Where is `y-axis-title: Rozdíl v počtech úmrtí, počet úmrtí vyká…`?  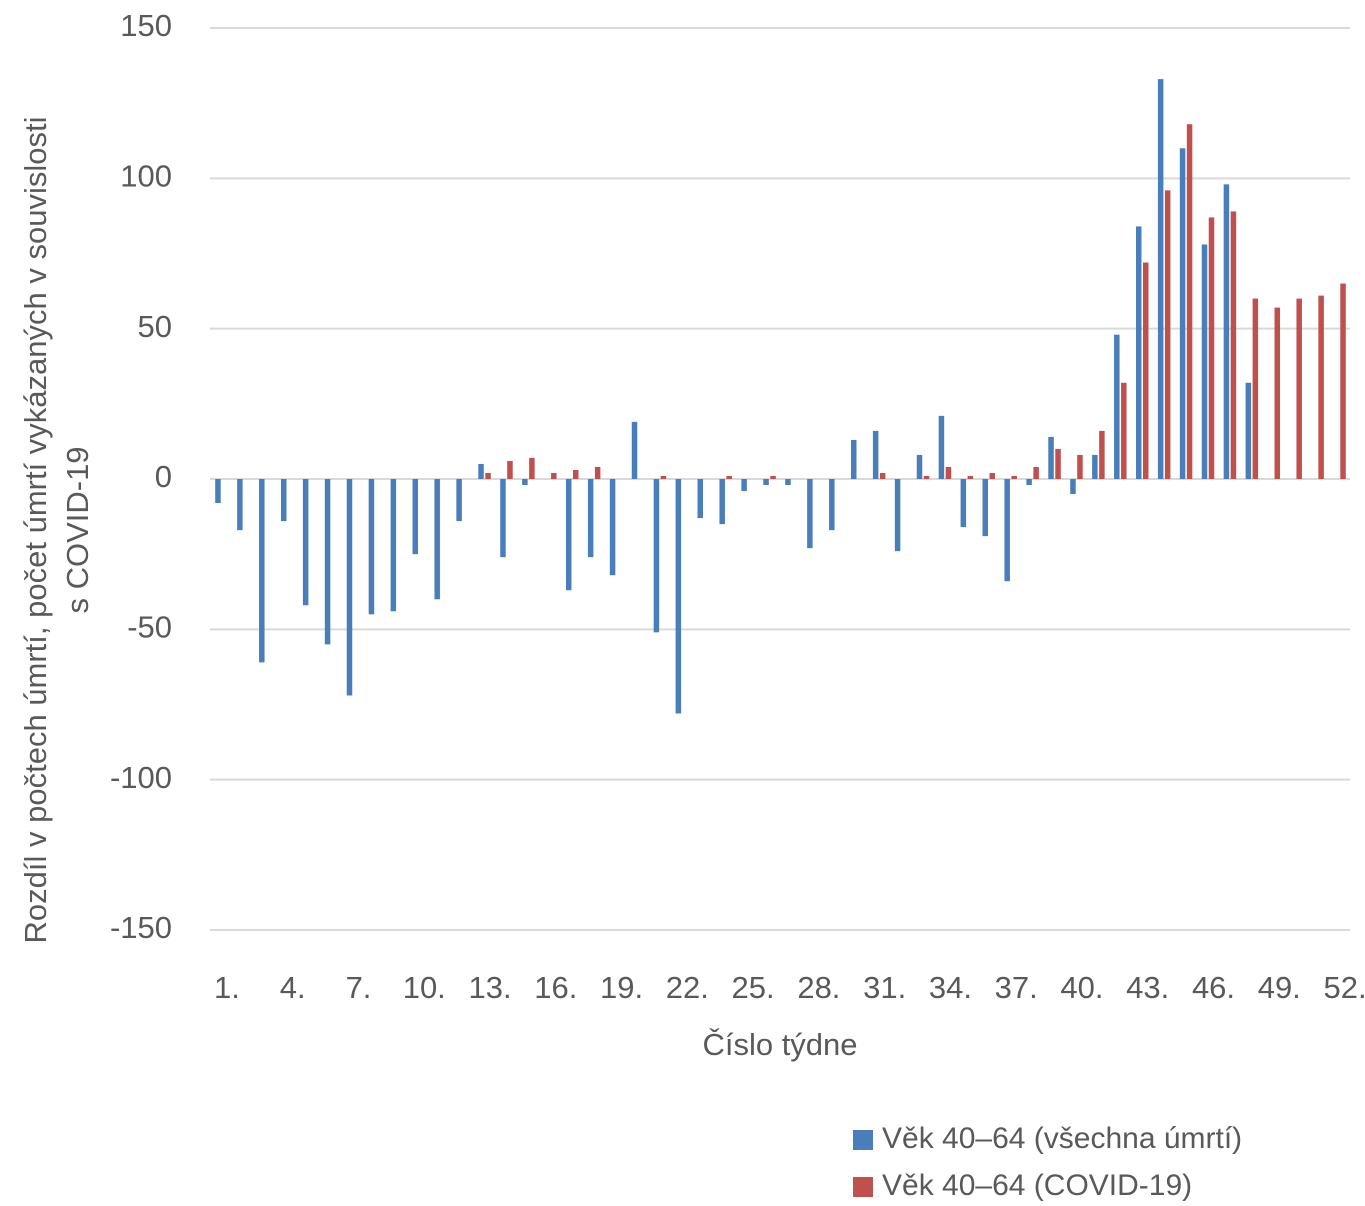
y-axis-title: Rozdíl v počtech úmrtí, počet úmrtí vyká… is located at coordinates (35, 530).